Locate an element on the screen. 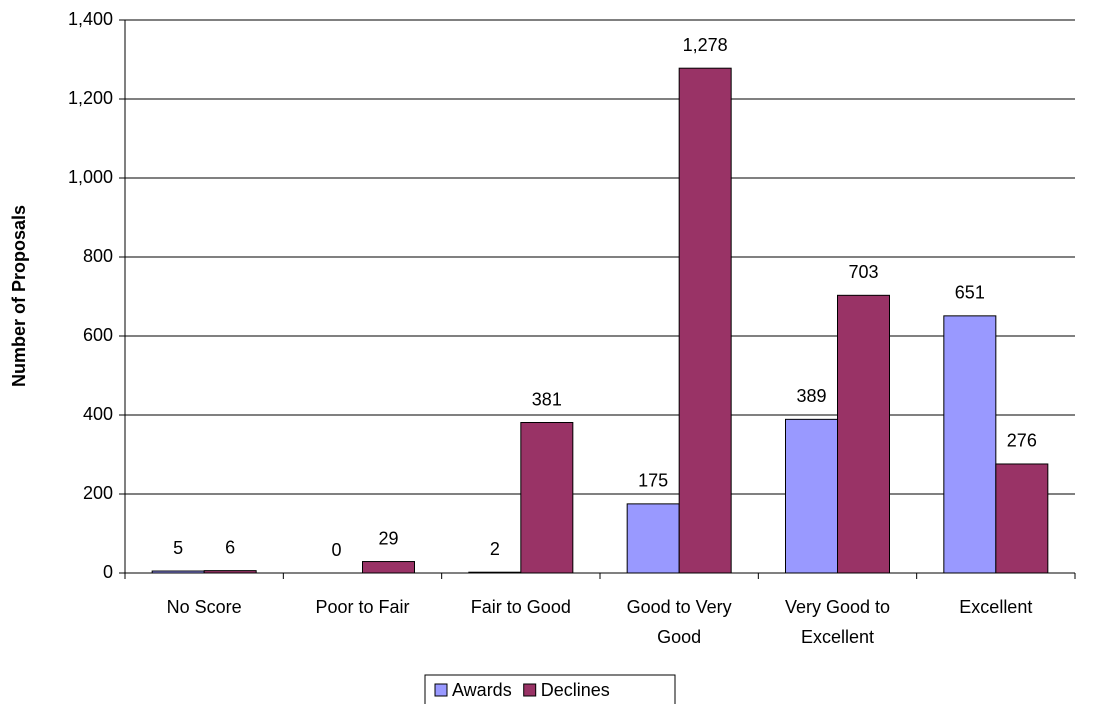 This screenshot has width=1099, height=704. legend-box is located at coordinates (550, 689).